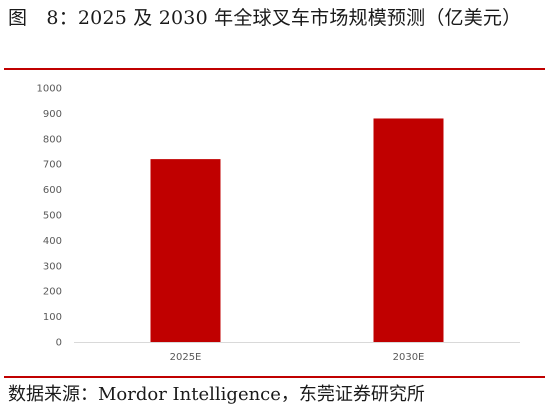 The height and width of the screenshot is (420, 549). I want to click on y-tick-label: 500, so click(52, 216).